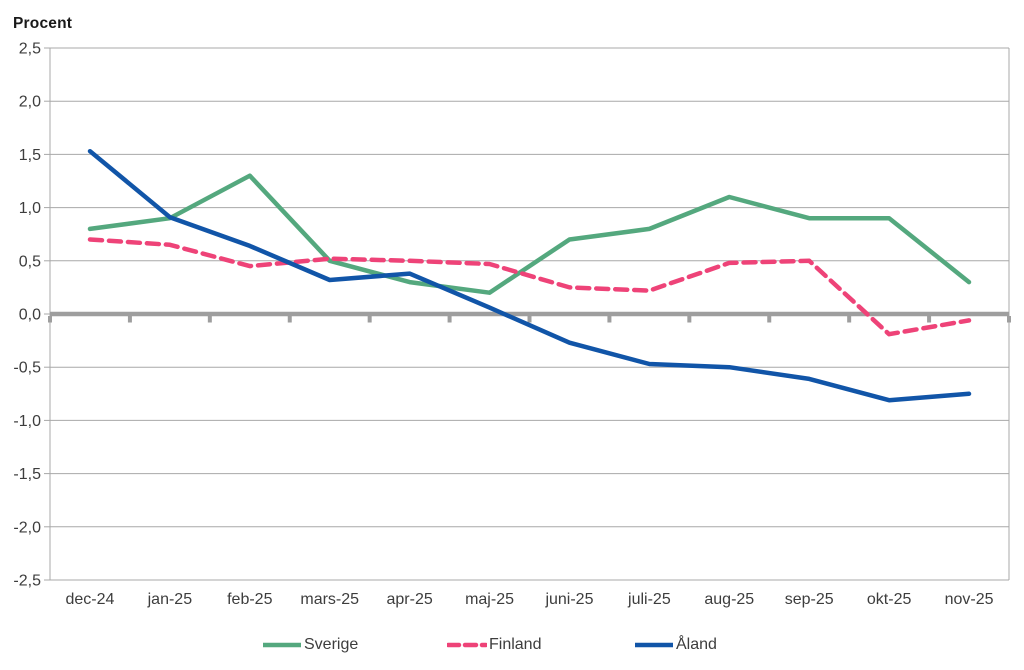 The height and width of the screenshot is (670, 1024). What do you see at coordinates (89, 599) in the screenshot?
I see `x-axis-label: dec-24` at bounding box center [89, 599].